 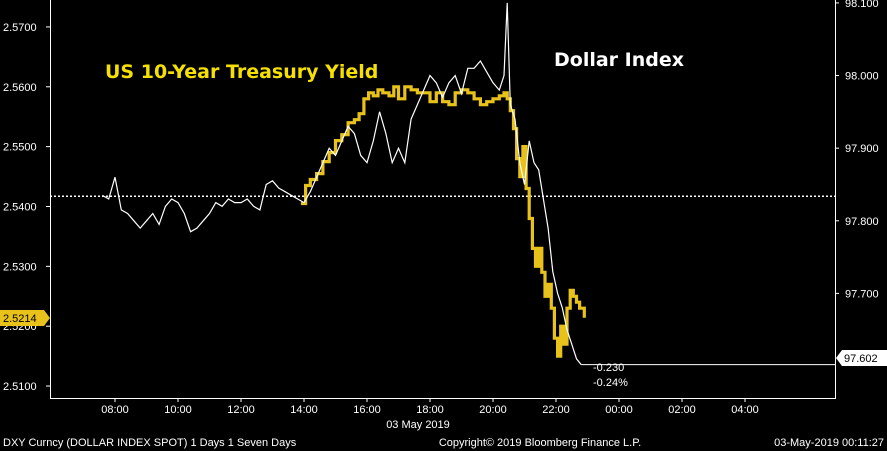 What do you see at coordinates (178, 410) in the screenshot?
I see `x-tick-label-1: 10:00` at bounding box center [178, 410].